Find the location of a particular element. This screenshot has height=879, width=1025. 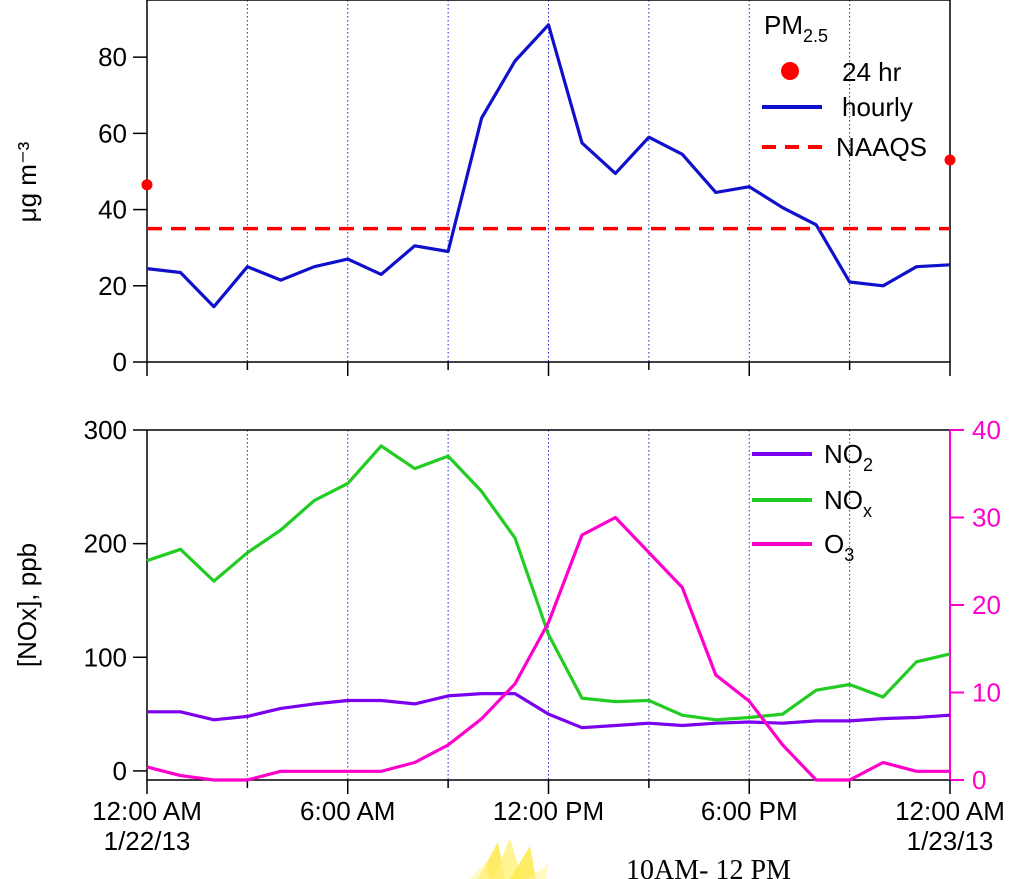

y2-tick-label: 30 is located at coordinates (986, 518).